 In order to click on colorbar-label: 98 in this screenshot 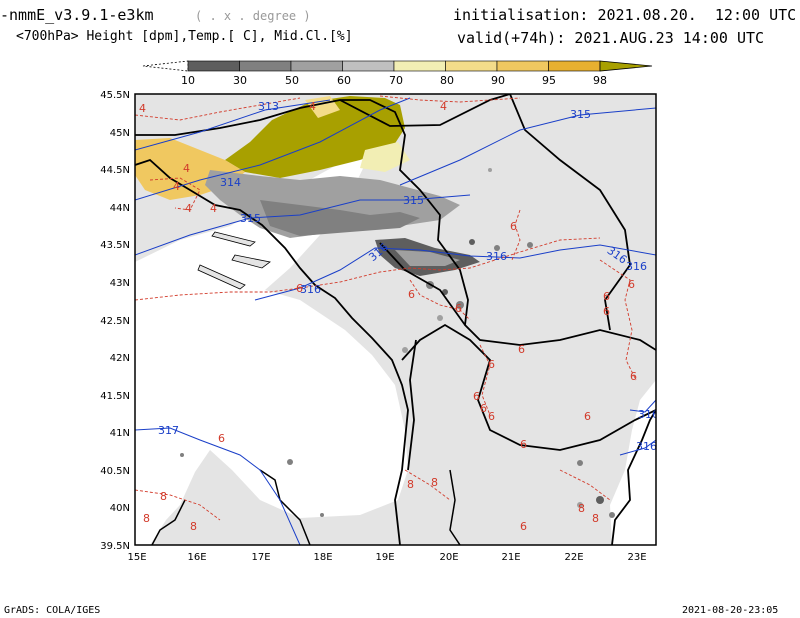, I will do `click(600, 80)`.